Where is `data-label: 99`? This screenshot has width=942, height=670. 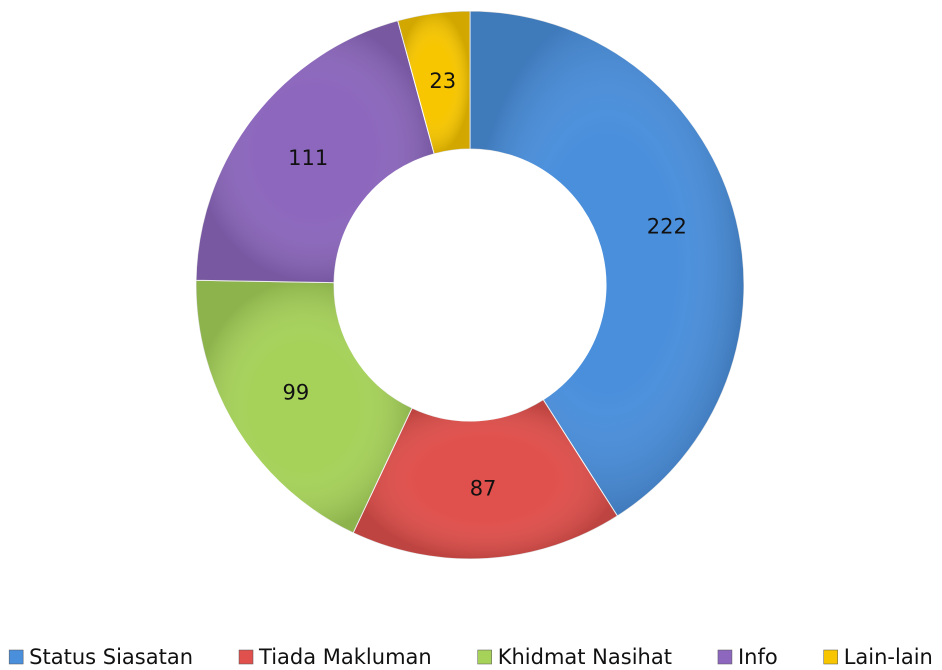
data-label: 99 is located at coordinates (296, 392).